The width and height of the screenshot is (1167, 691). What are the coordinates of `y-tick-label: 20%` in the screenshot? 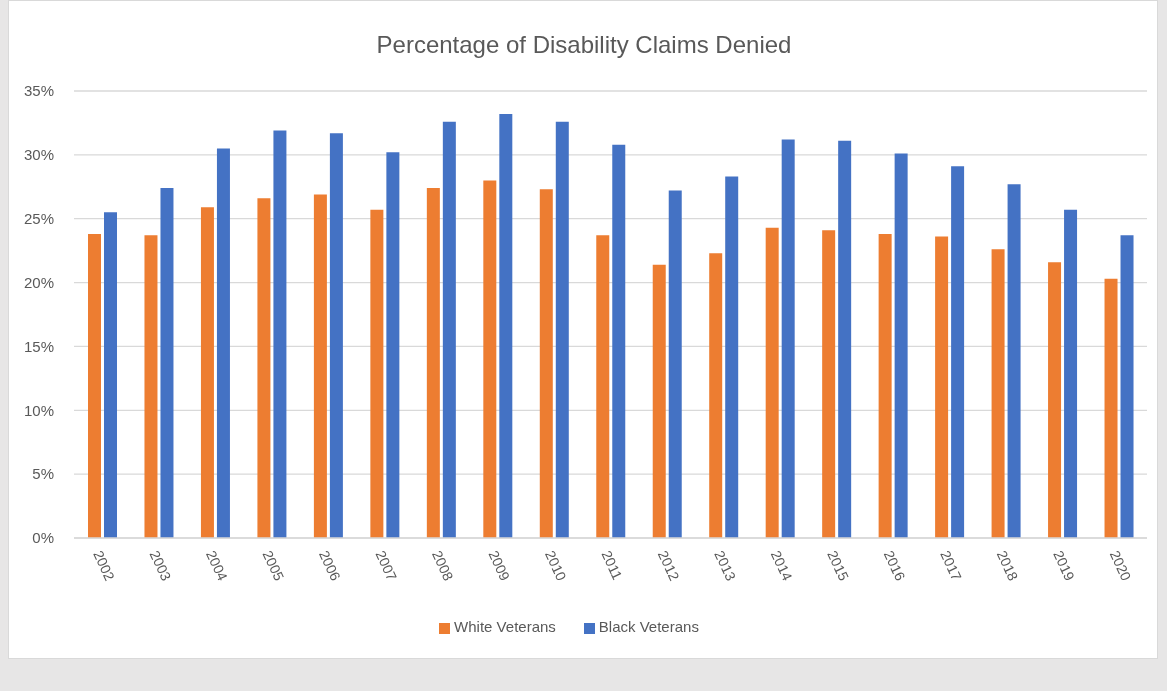 It's located at (38, 282).